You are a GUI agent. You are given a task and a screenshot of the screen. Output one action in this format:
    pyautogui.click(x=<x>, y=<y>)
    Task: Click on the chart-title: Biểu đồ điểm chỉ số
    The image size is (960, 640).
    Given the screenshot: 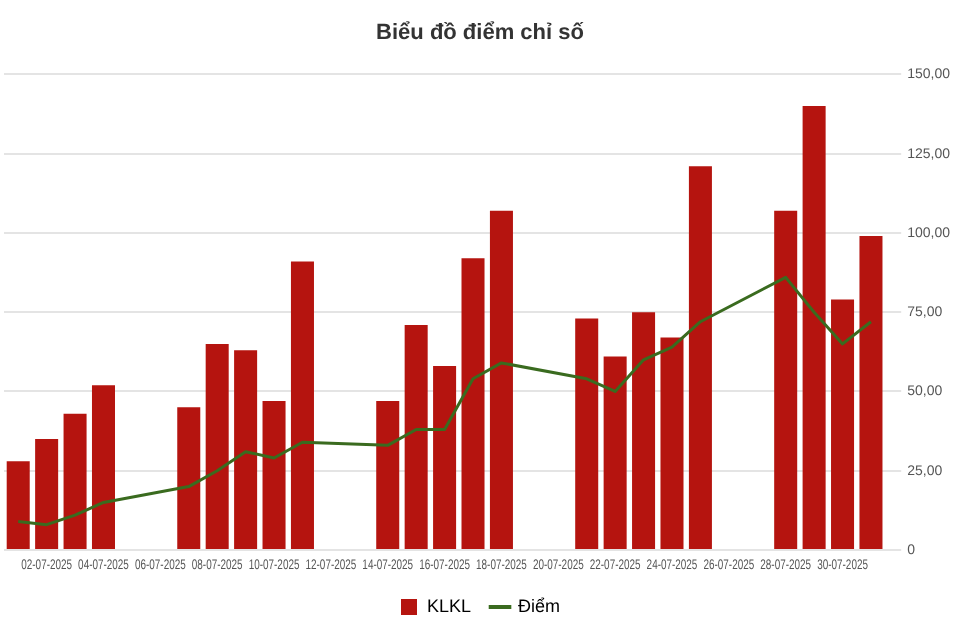 What is the action you would take?
    pyautogui.click(x=480, y=33)
    